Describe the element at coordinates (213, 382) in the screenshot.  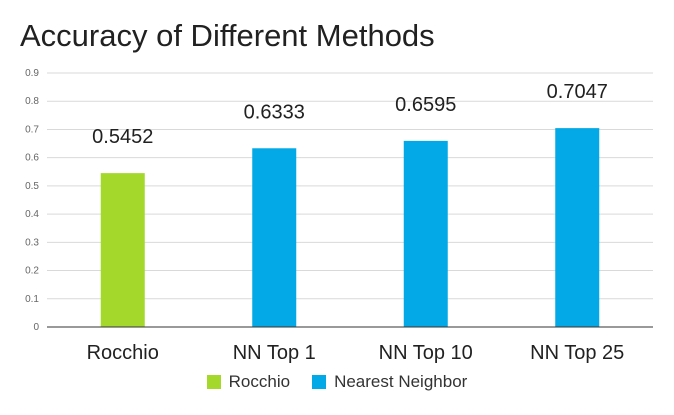
I see `legend-swatch-rocchio` at that location.